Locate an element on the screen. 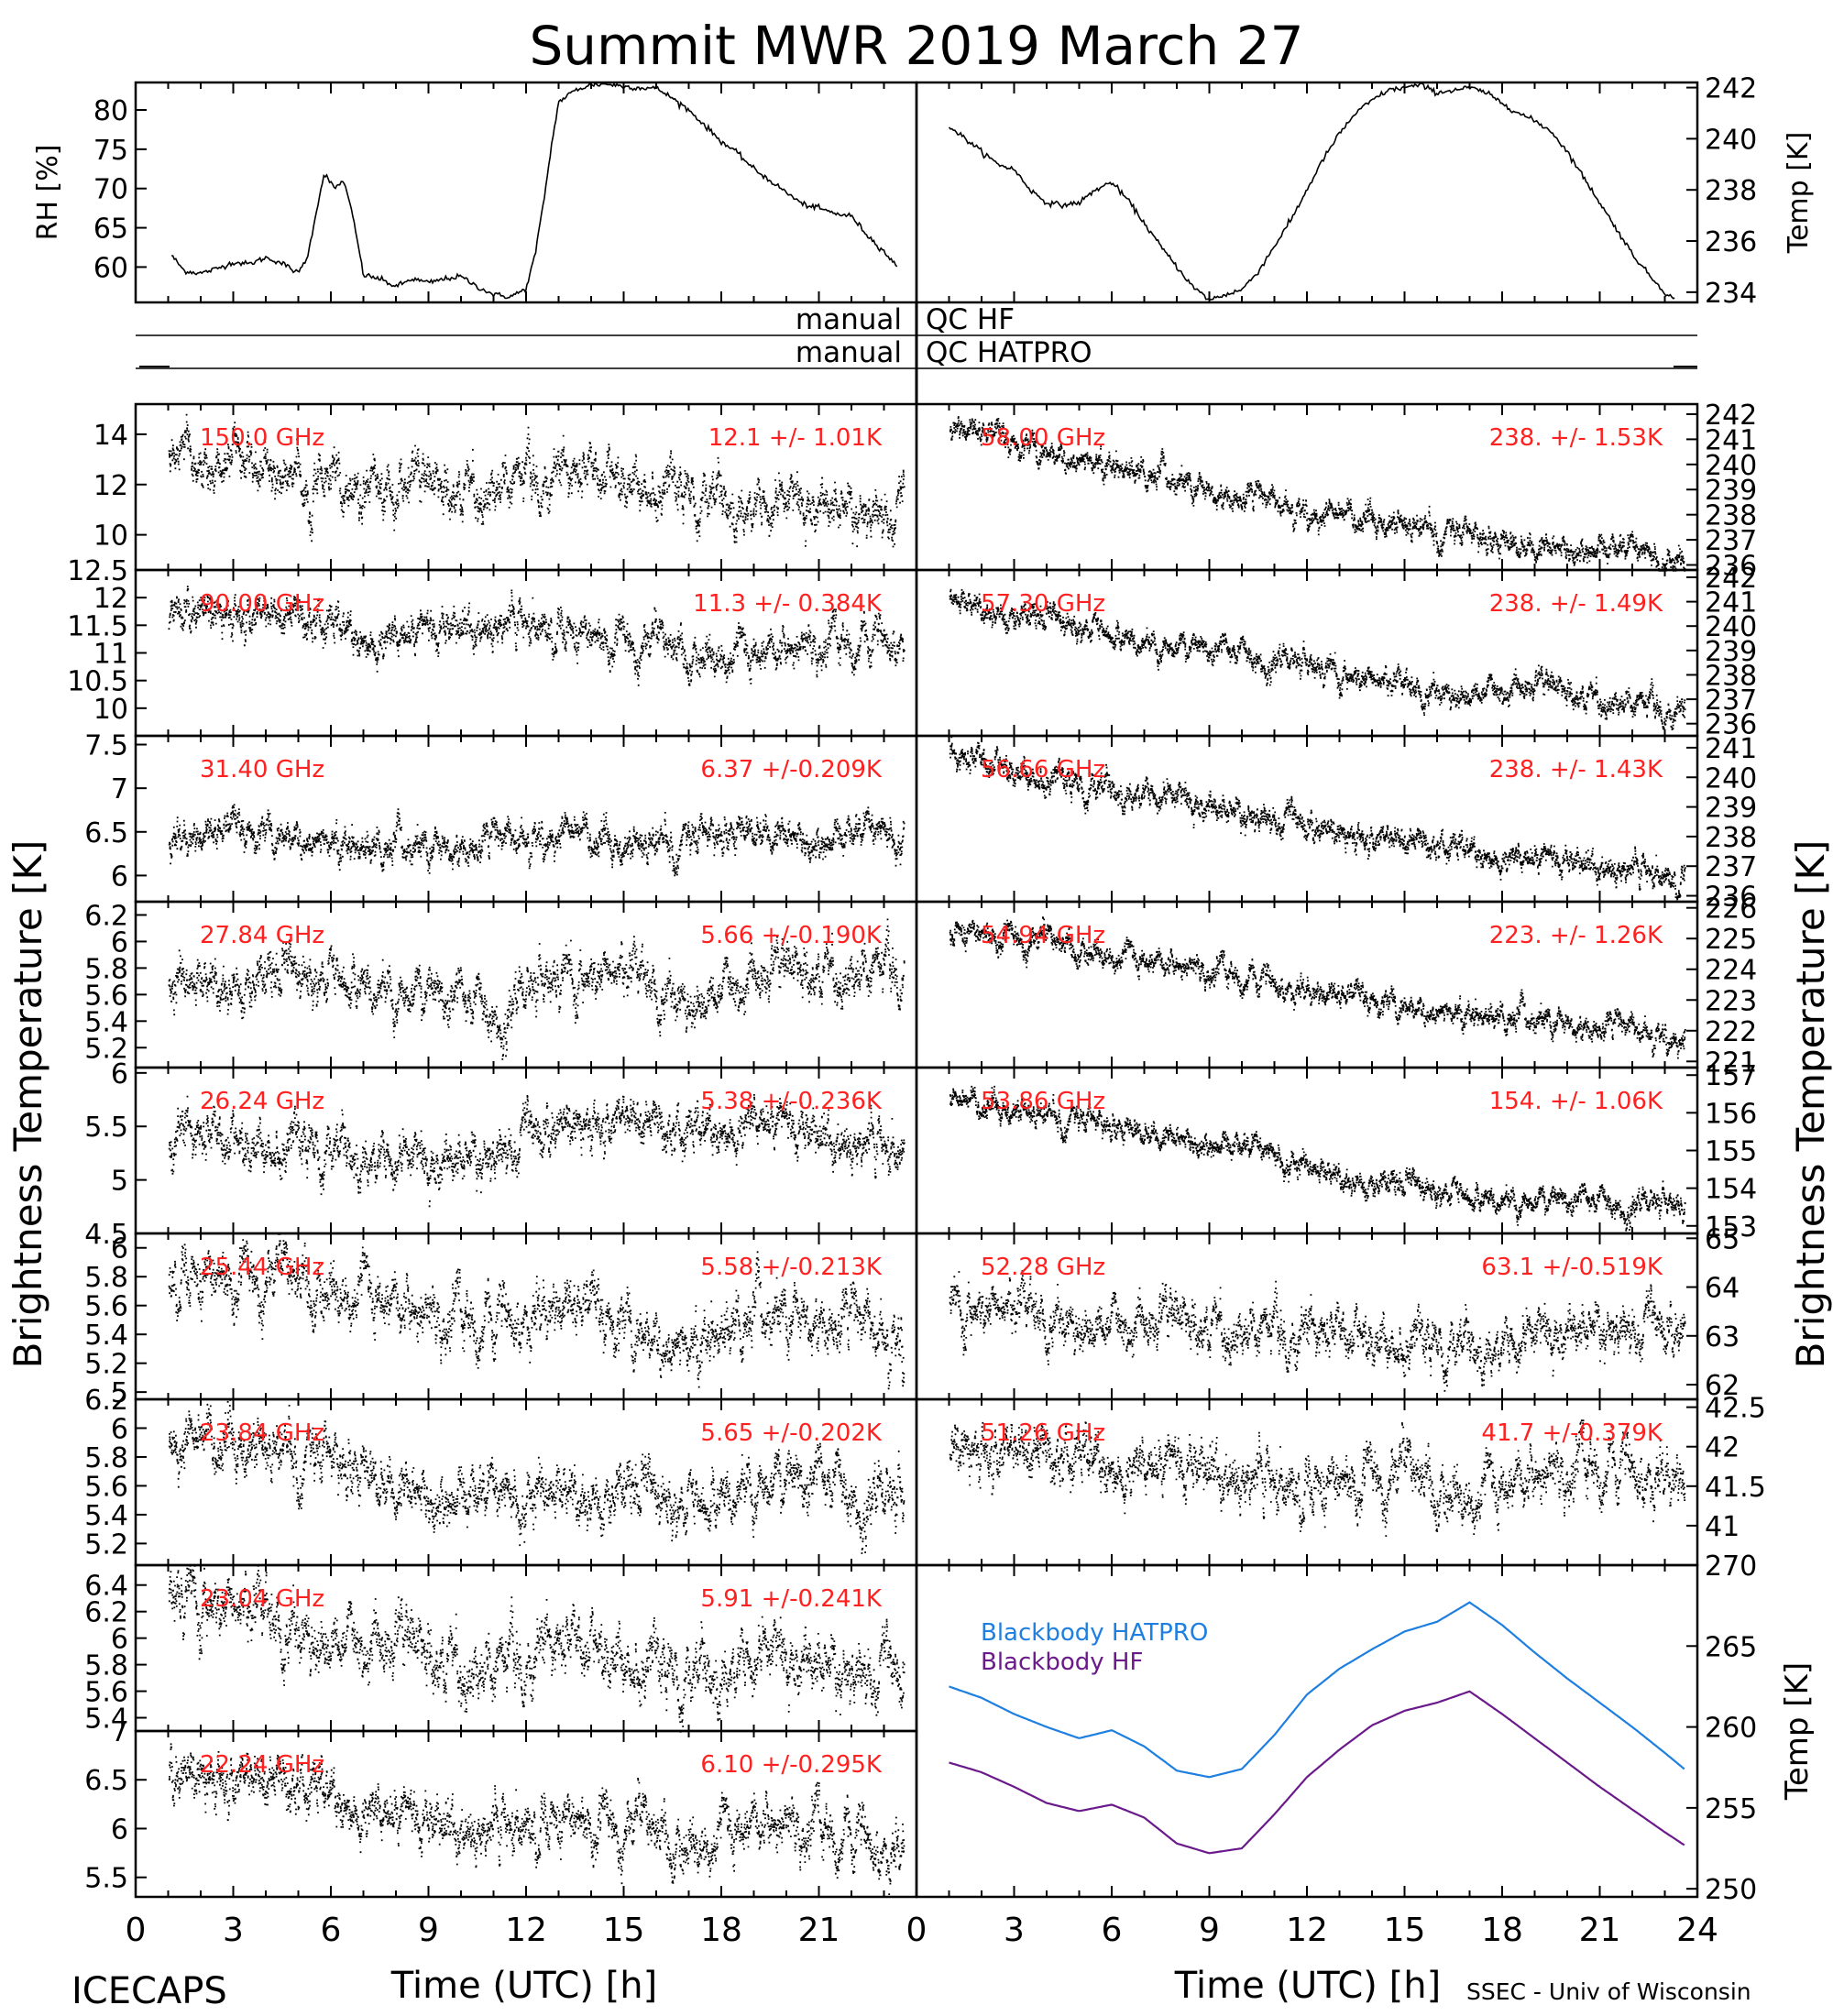 This screenshot has height=2016, width=1833. hf314-ytick-label: 7 is located at coordinates (119, 789).